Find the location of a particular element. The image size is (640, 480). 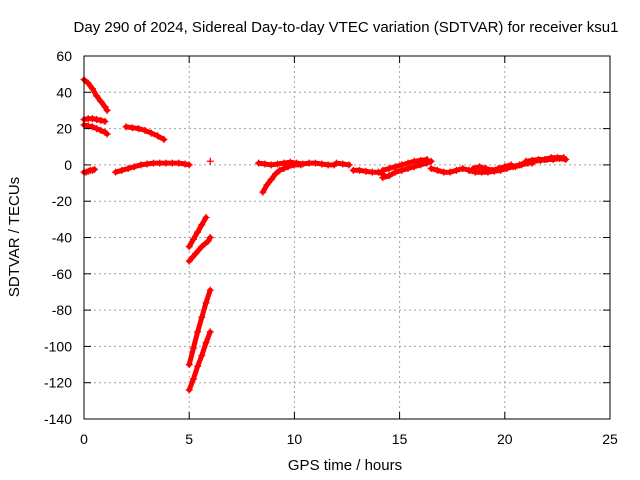

x-tick-label: 10 is located at coordinates (295, 439).